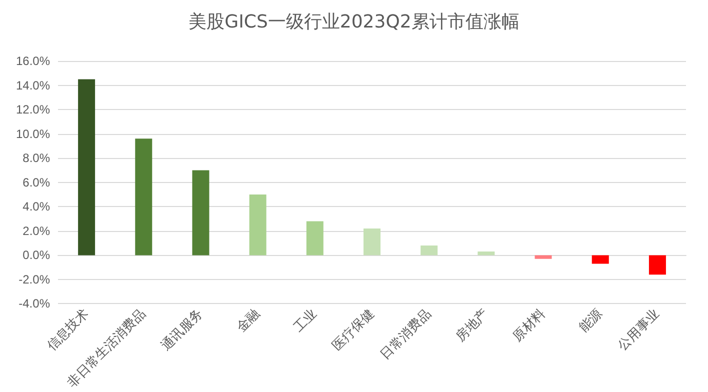  I want to click on y-tick-label: 6.0%, so click(36, 182).